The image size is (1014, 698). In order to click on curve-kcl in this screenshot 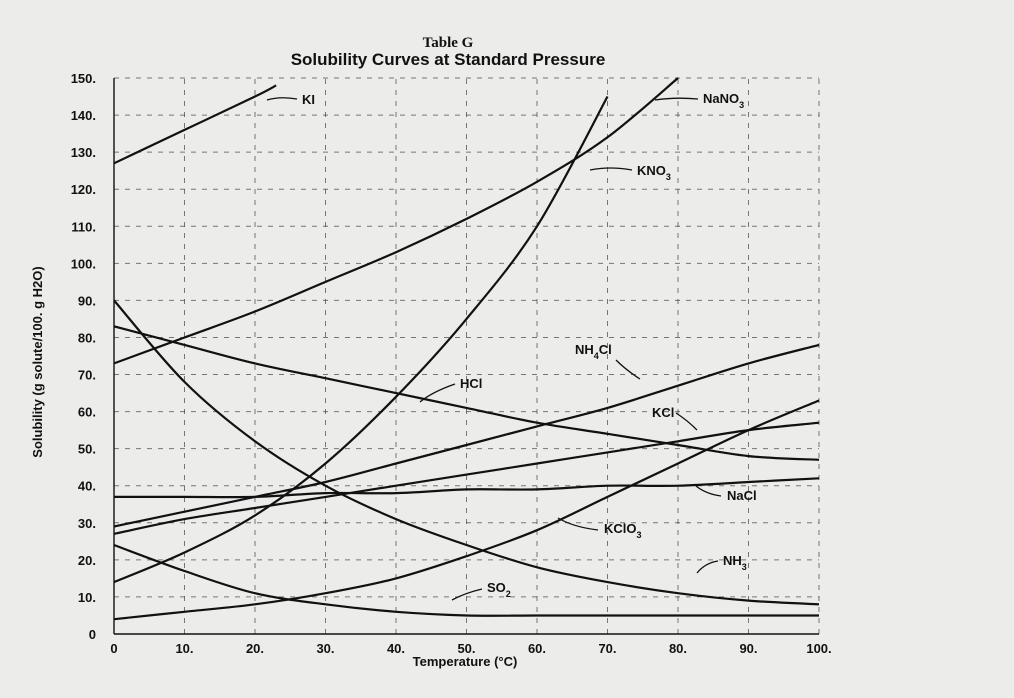, I will do `click(467, 478)`.